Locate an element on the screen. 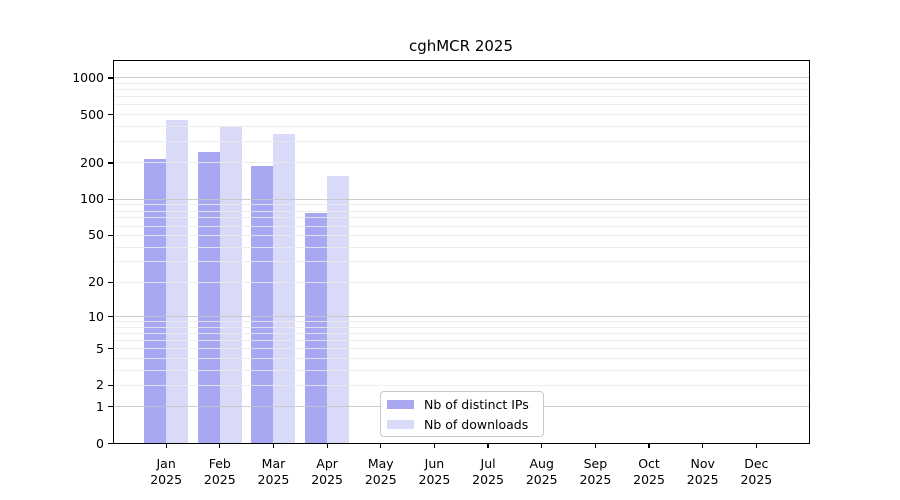 The width and height of the screenshot is (900, 500). legend-label-distinct-ips: Nb of distinct IPs is located at coordinates (476, 404).